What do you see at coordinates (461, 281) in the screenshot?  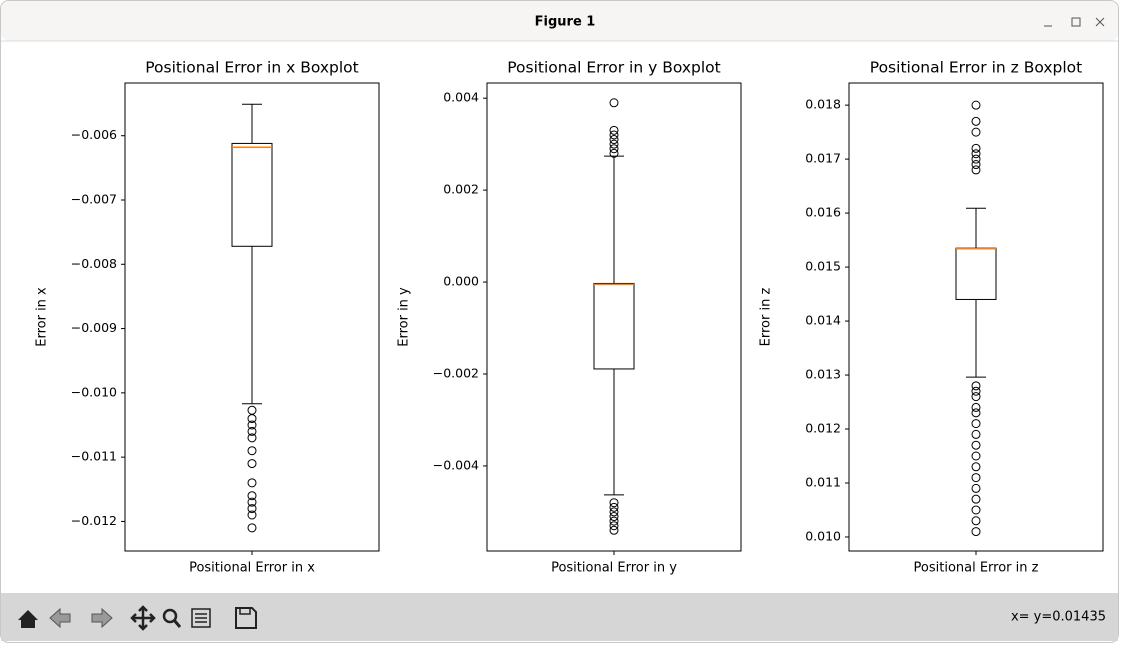 I see `y-tick-label: 0.000` at bounding box center [461, 281].